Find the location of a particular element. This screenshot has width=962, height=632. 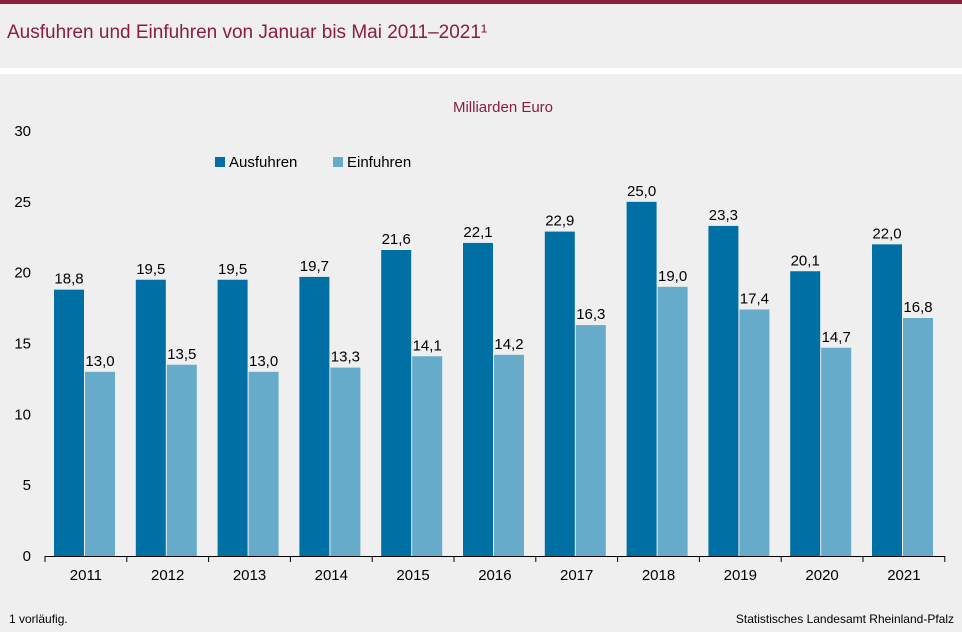

bar-ausfuhren-2012 is located at coordinates (150, 417).